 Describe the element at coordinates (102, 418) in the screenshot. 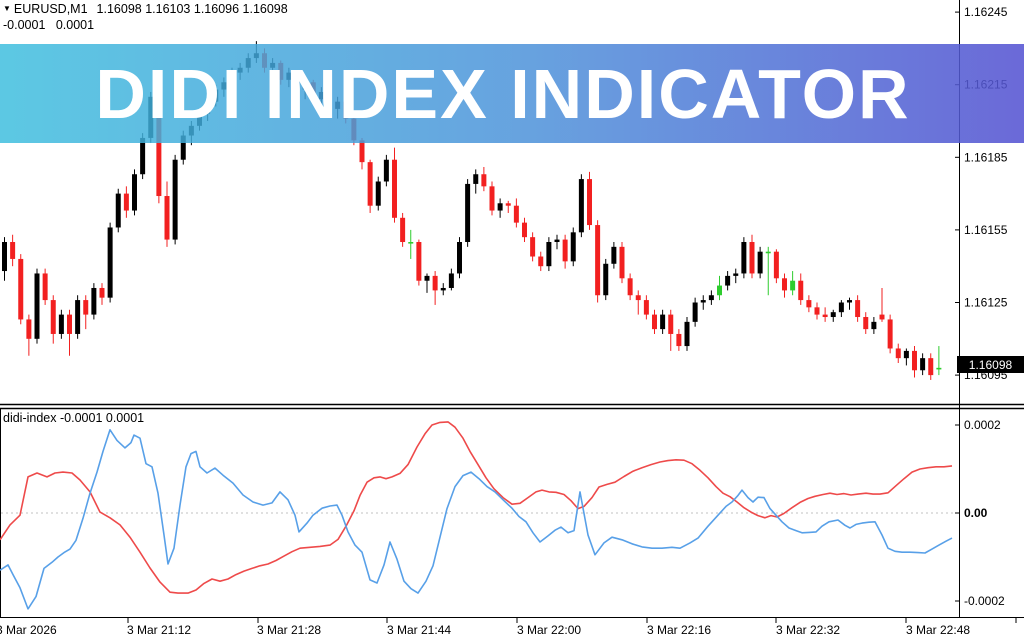

I see `indicator-values: -0.0001 0.0001` at that location.